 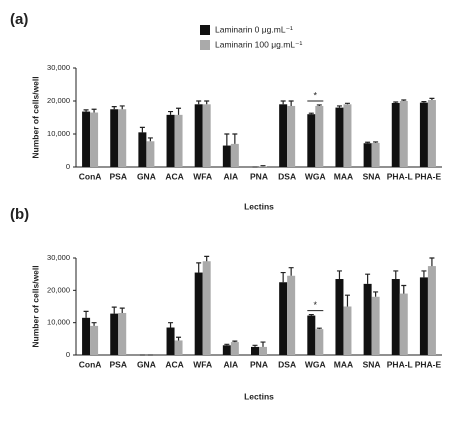 What do you see at coordinates (19, 214) in the screenshot?
I see `panel-label: (b)` at bounding box center [19, 214].